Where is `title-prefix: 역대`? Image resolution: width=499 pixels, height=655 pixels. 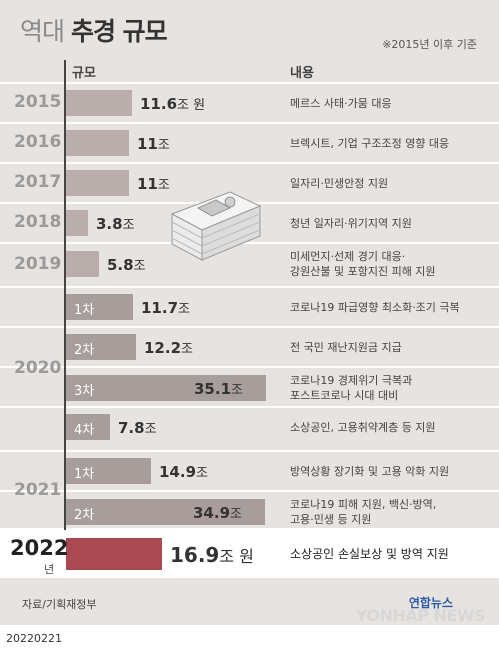 title-prefix: 역대 is located at coordinates (42, 31).